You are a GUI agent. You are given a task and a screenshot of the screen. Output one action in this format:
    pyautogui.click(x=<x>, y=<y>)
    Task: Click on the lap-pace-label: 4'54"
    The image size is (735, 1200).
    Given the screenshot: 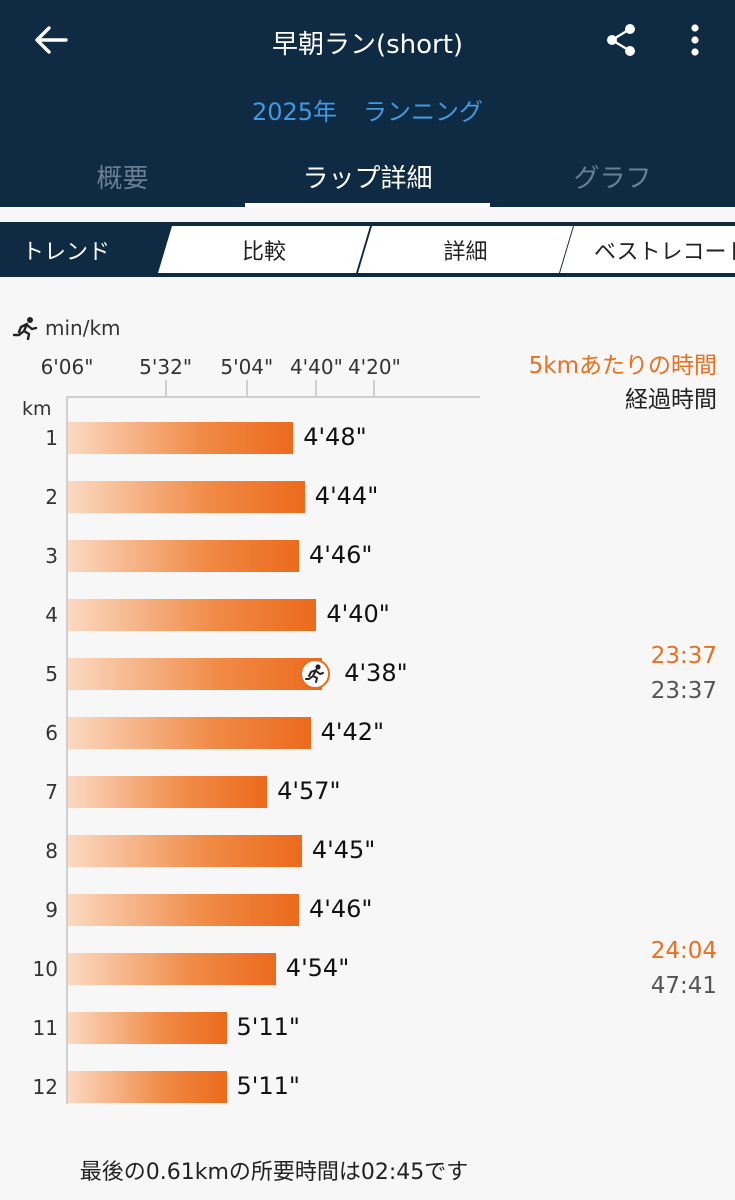 What is the action you would take?
    pyautogui.click(x=317, y=968)
    